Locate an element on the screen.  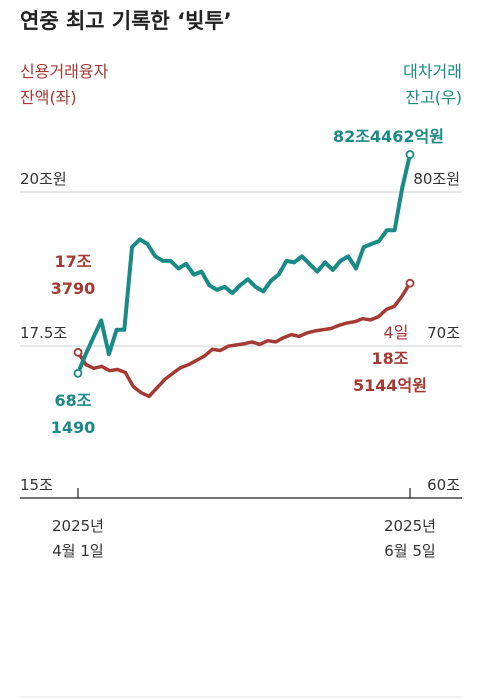
lending-end-annotation: 82조4462억원 is located at coordinates (388, 136).